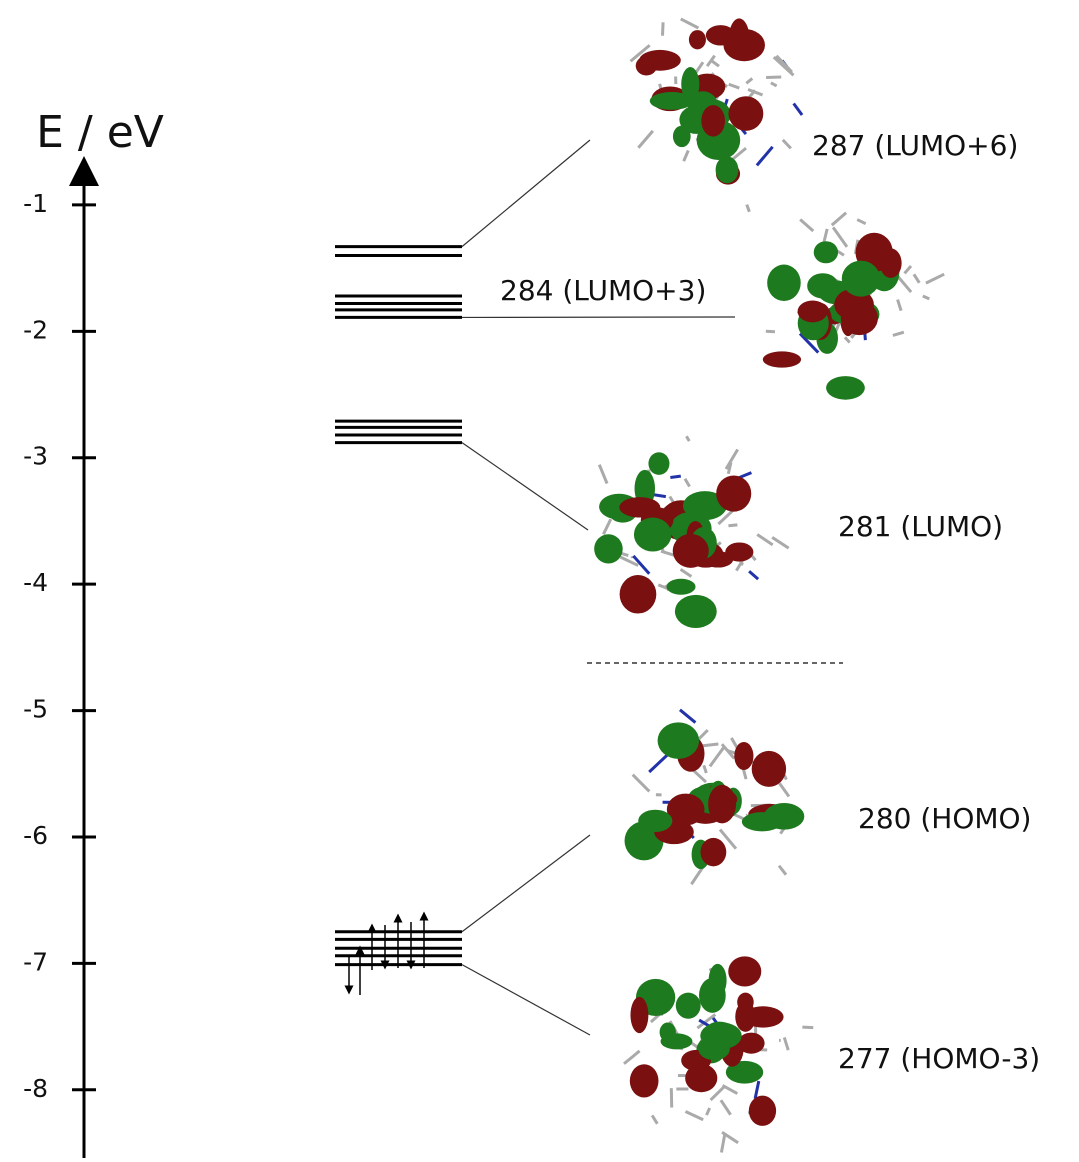 The image size is (1079, 1162). Describe the element at coordinates (603, 290) in the screenshot. I see `orbital-label: 284 (LUMO+3)` at that location.